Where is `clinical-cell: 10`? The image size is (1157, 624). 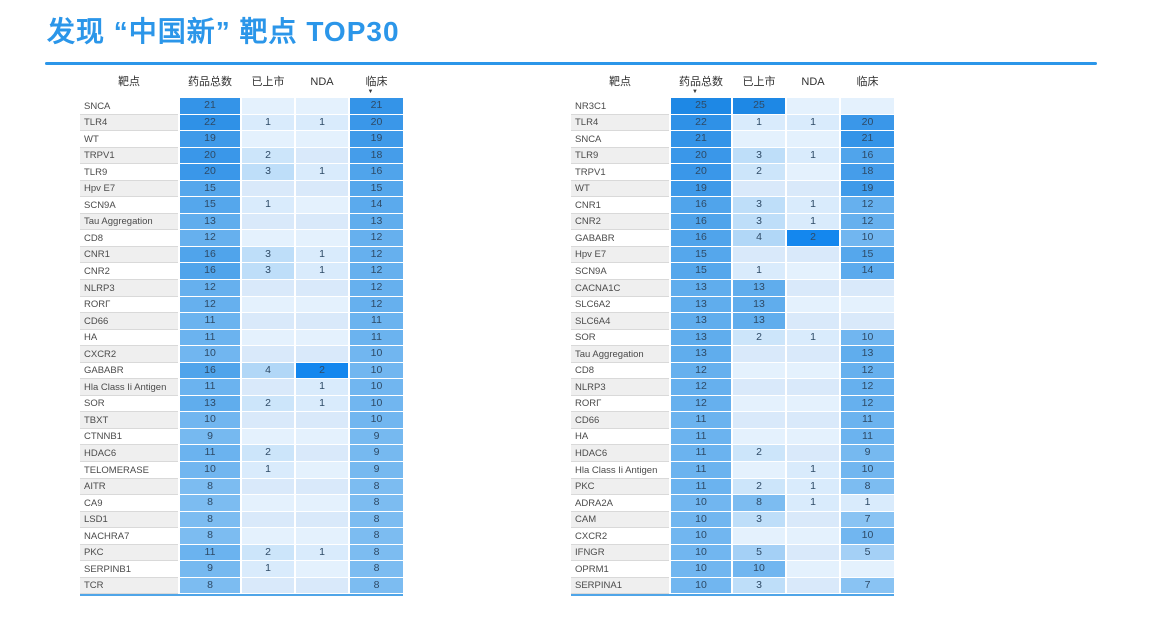
clinical-cell: 10 is located at coordinates (376, 404).